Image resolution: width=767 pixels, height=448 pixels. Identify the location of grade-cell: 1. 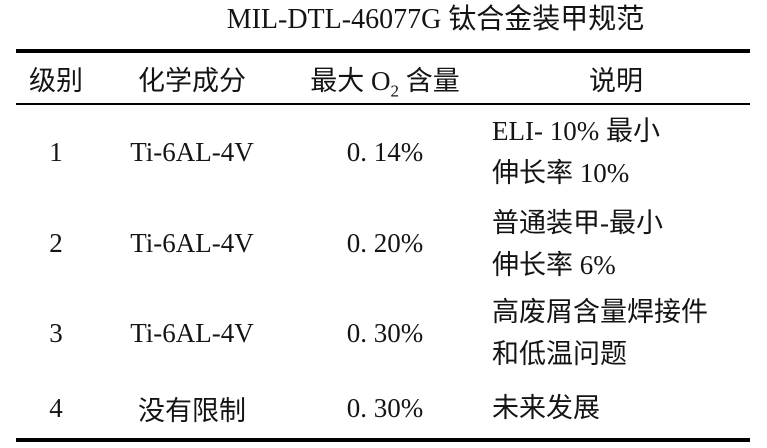
(56, 151).